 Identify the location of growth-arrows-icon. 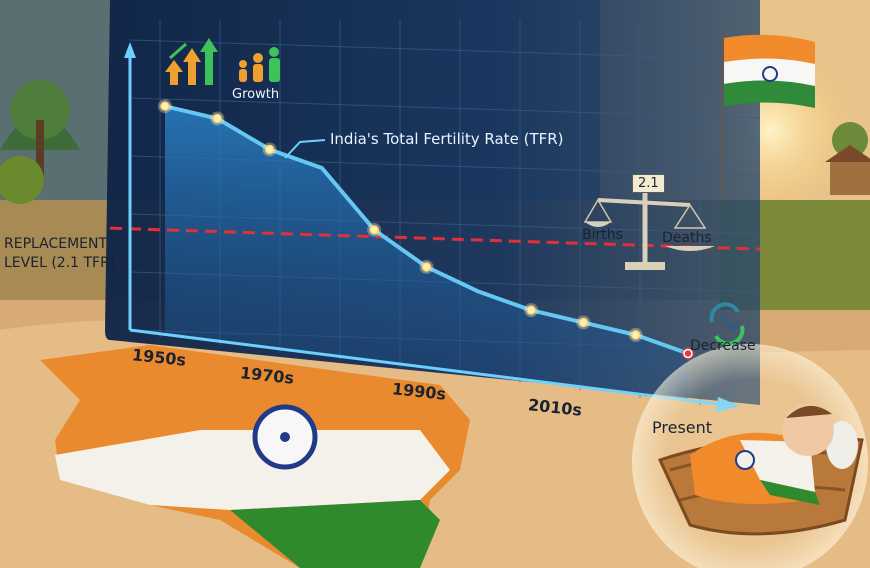
(191, 61).